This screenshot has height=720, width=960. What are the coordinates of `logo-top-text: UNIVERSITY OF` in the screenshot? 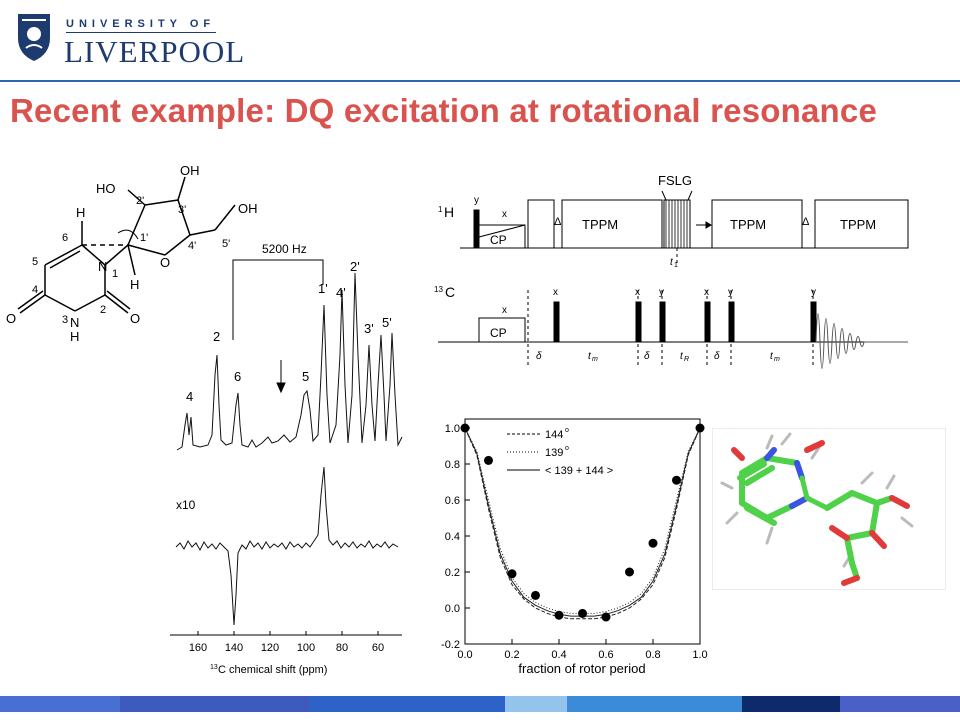 It's located at (141, 24).